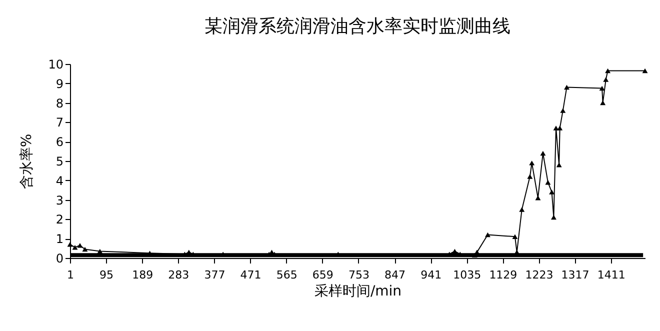 This screenshot has height=331, width=660. What do you see at coordinates (27, 162) in the screenshot?
I see `y-axis-title: 含水率%` at bounding box center [27, 162].